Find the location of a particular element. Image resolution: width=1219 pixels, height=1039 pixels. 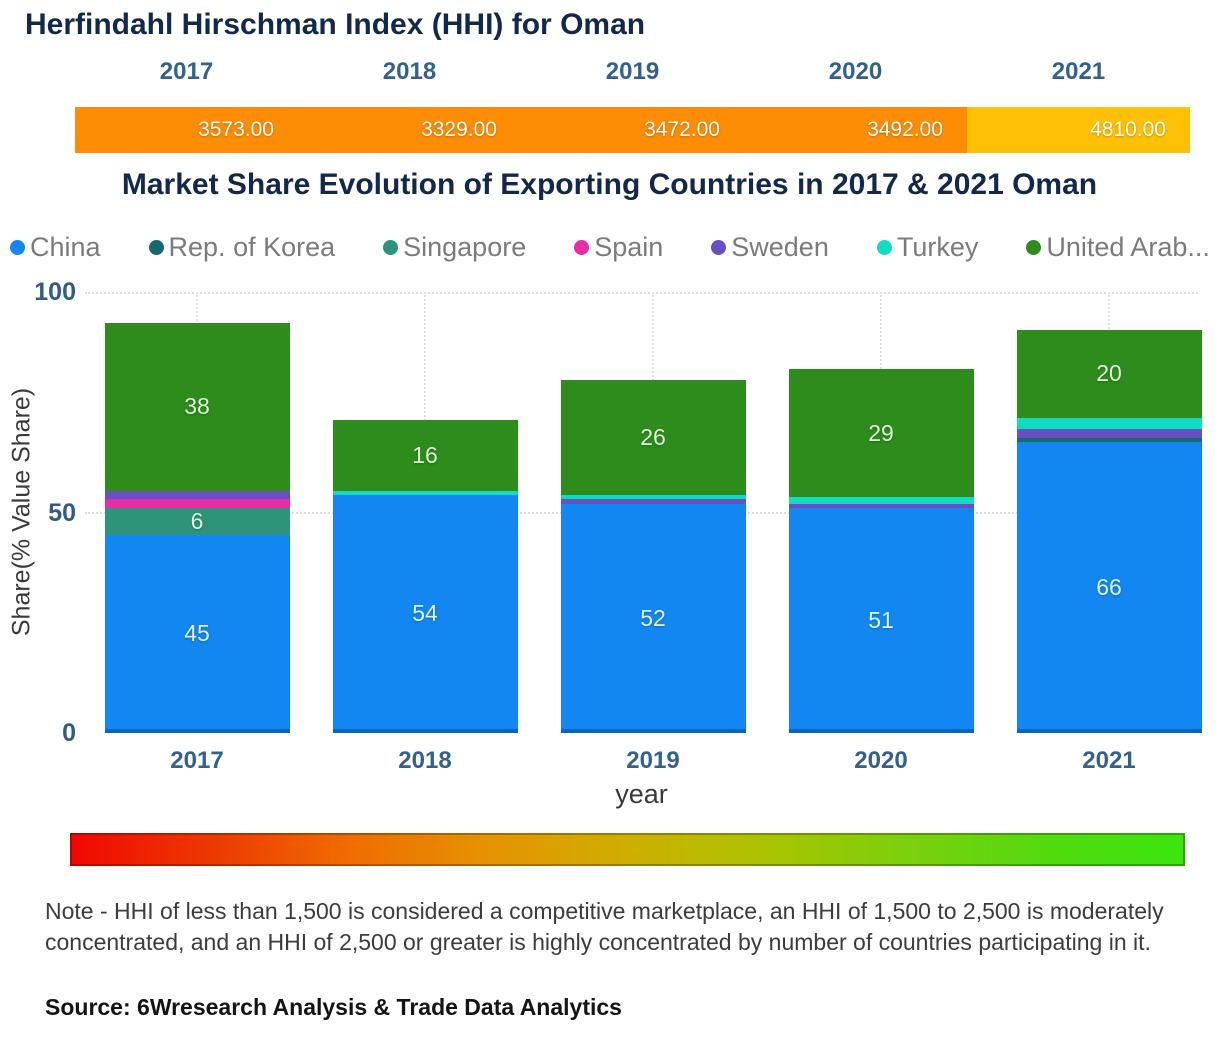

legend-label: China is located at coordinates (65, 246).